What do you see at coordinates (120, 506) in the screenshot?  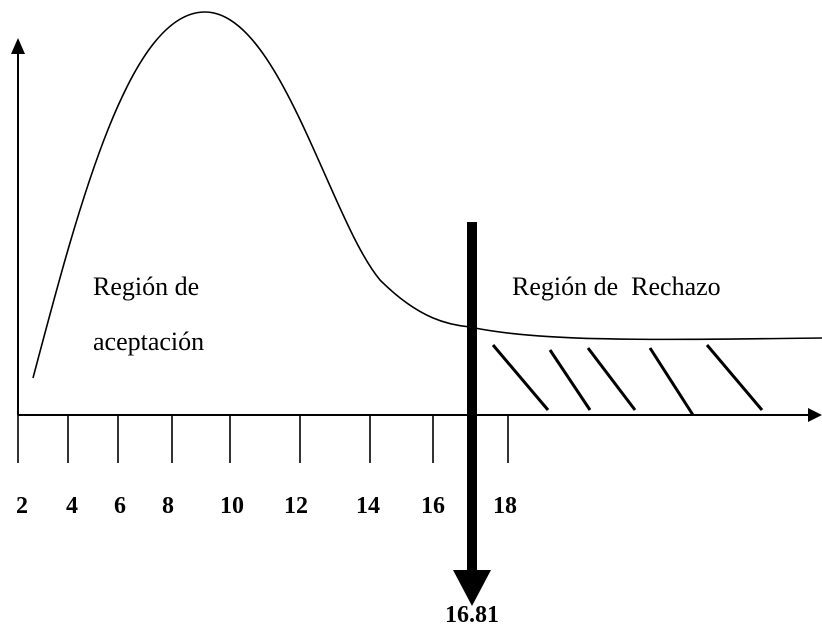 I see `tick-label: 6` at bounding box center [120, 506].